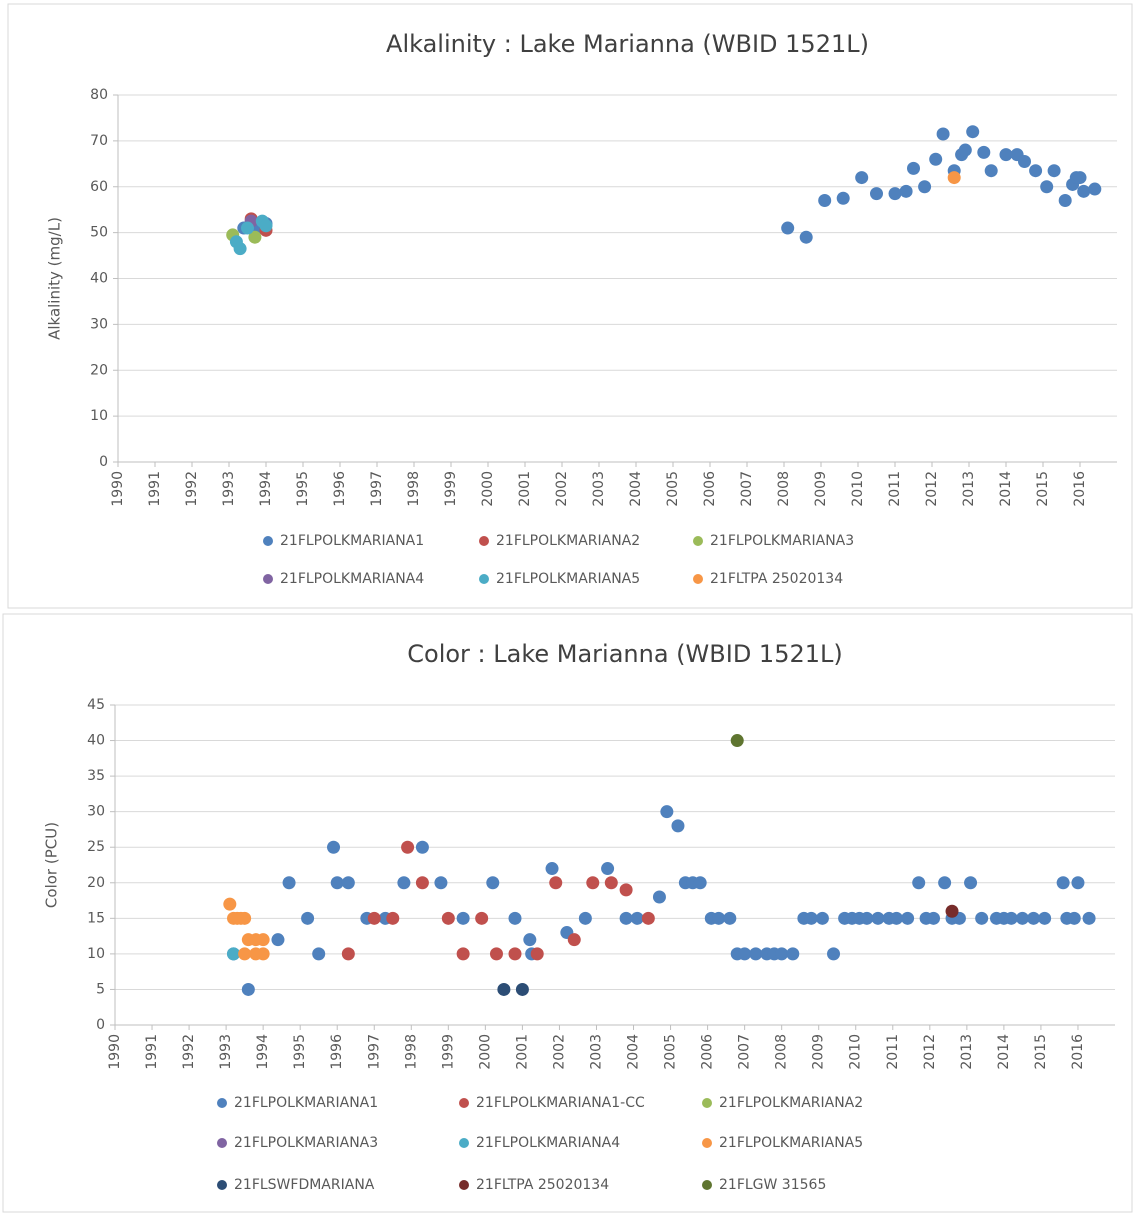  What do you see at coordinates (636, 489) in the screenshot?
I see `x-tick-label: 2004` at bounding box center [636, 489].